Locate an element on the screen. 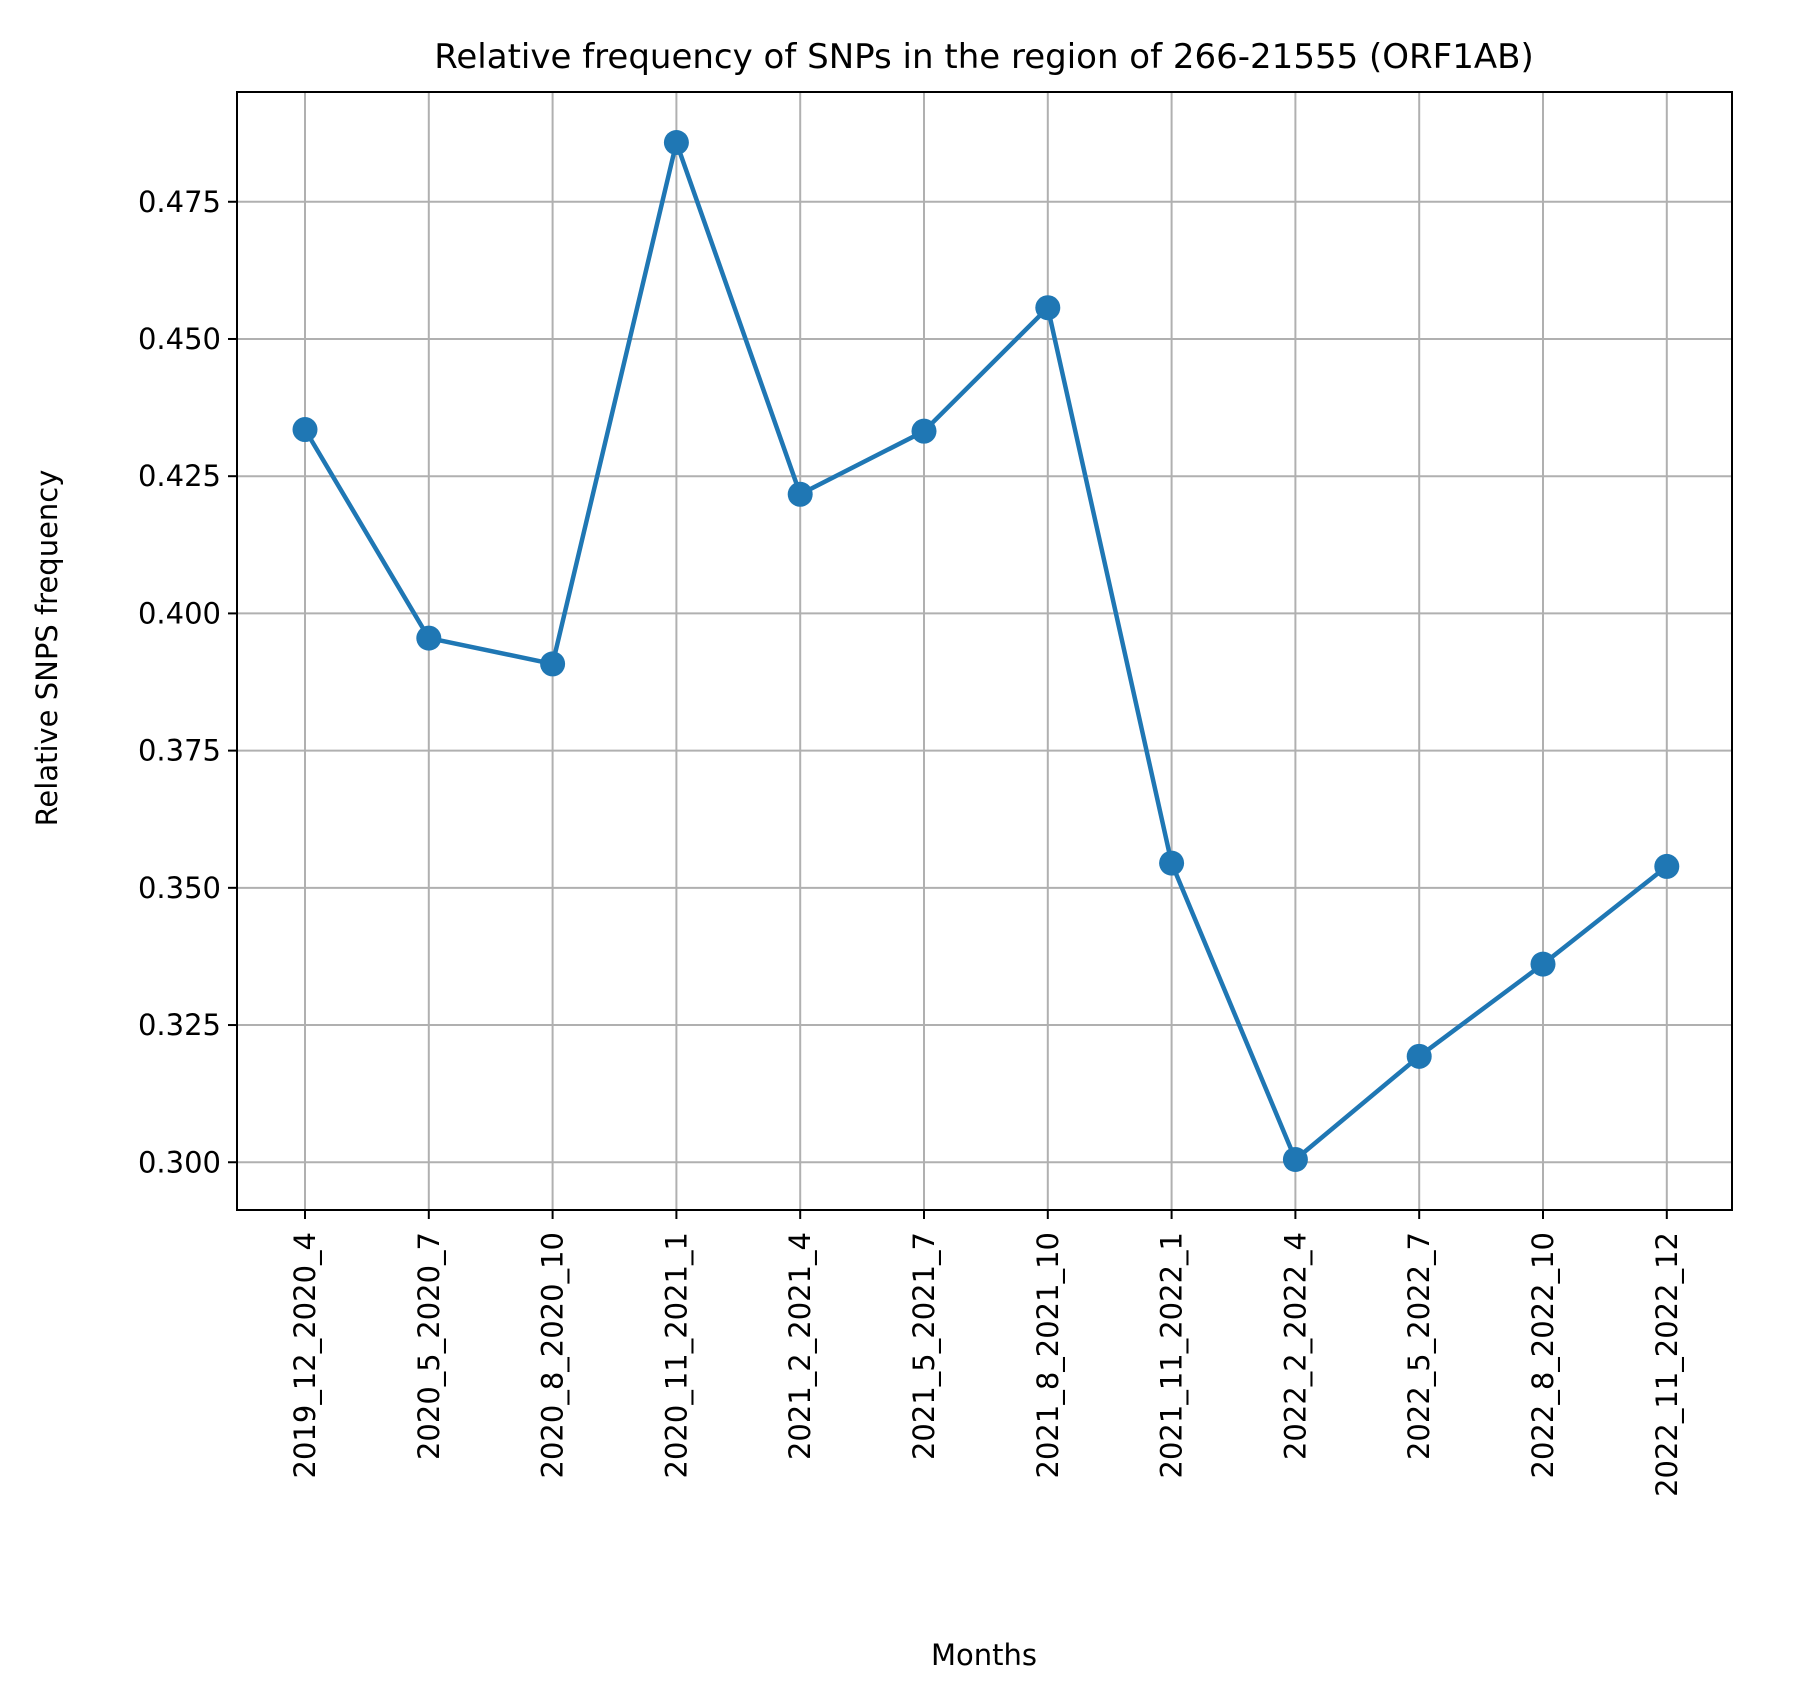  x-tick-label: 2020_8_2020_10 is located at coordinates (553, 1355).